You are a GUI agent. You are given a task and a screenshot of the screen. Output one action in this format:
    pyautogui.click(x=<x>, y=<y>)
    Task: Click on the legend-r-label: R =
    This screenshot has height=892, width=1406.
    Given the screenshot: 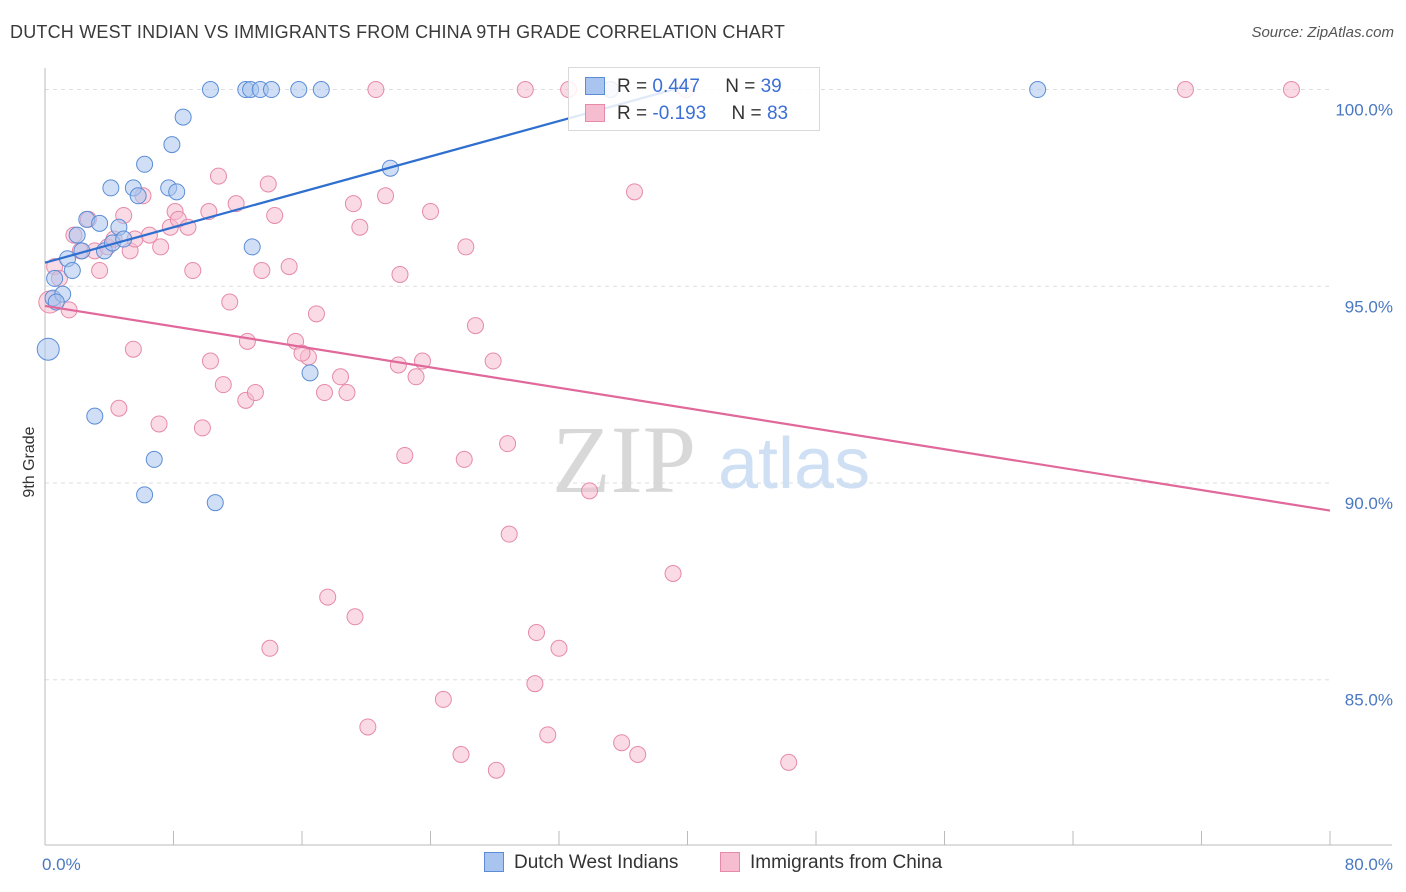 What is the action you would take?
    pyautogui.click(x=632, y=113)
    